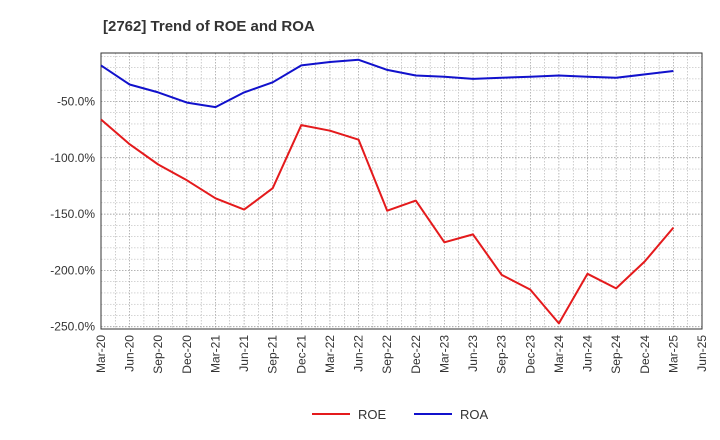  I want to click on chart-title: [2762] Trend of ROE and ROA, so click(209, 26).